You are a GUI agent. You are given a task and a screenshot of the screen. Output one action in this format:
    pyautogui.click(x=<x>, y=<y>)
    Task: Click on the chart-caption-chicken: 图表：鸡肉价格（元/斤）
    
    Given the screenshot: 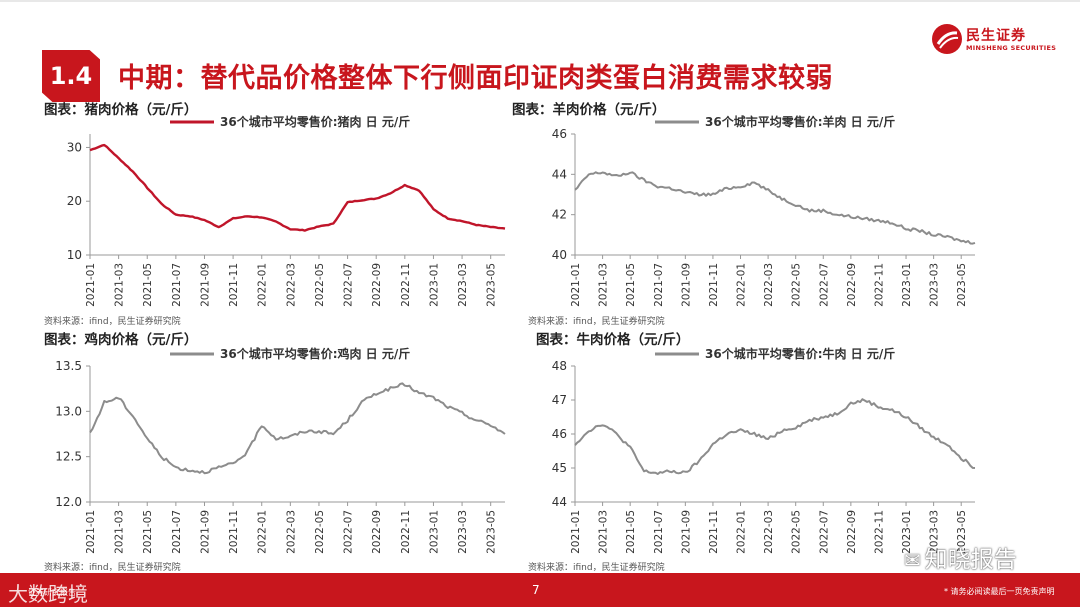 What is the action you would take?
    pyautogui.click(x=121, y=340)
    